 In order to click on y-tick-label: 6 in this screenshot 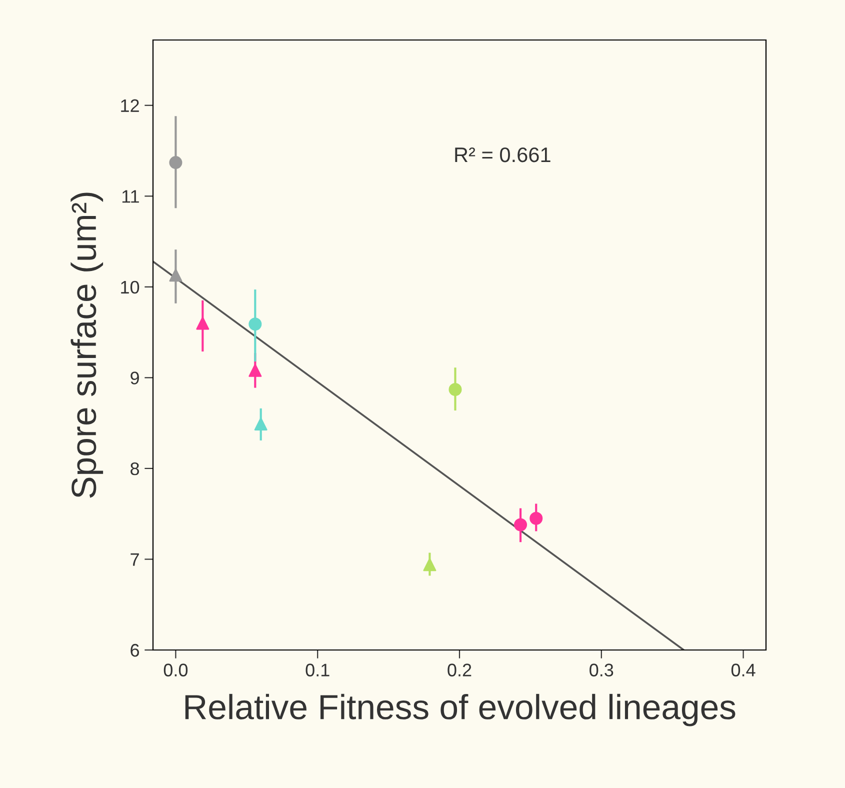, I will do `click(135, 650)`.